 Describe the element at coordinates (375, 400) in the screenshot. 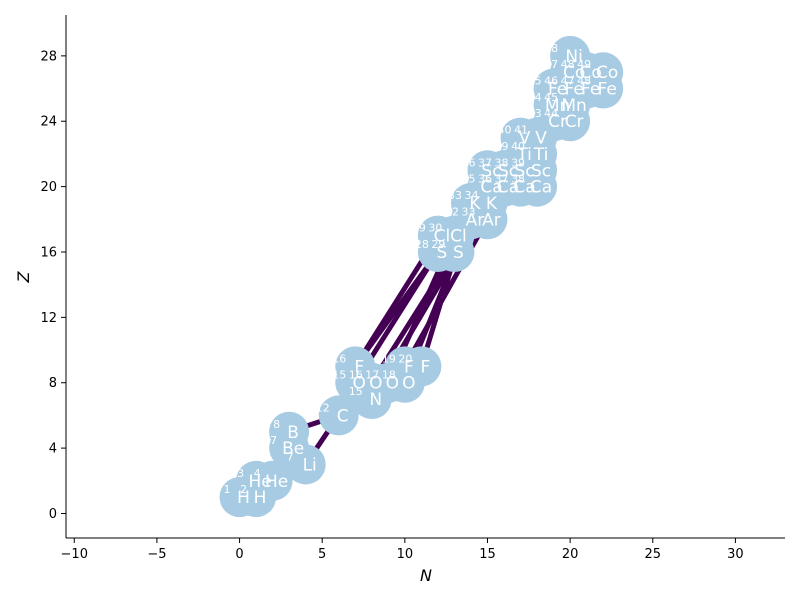

I see `nuclide-symbol-label: N` at that location.